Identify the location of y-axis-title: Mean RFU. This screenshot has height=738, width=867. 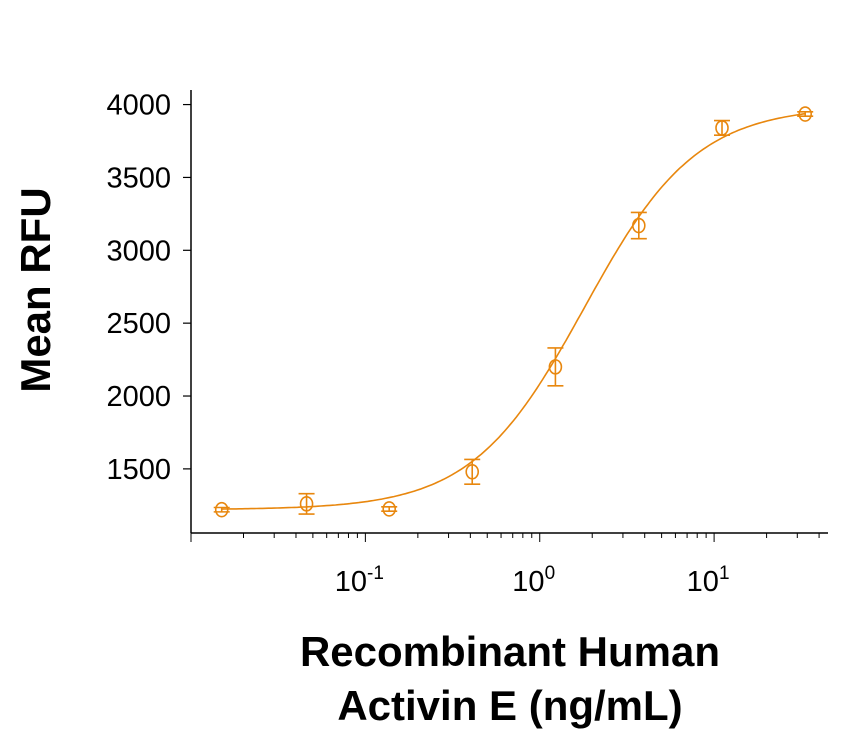
(35, 289).